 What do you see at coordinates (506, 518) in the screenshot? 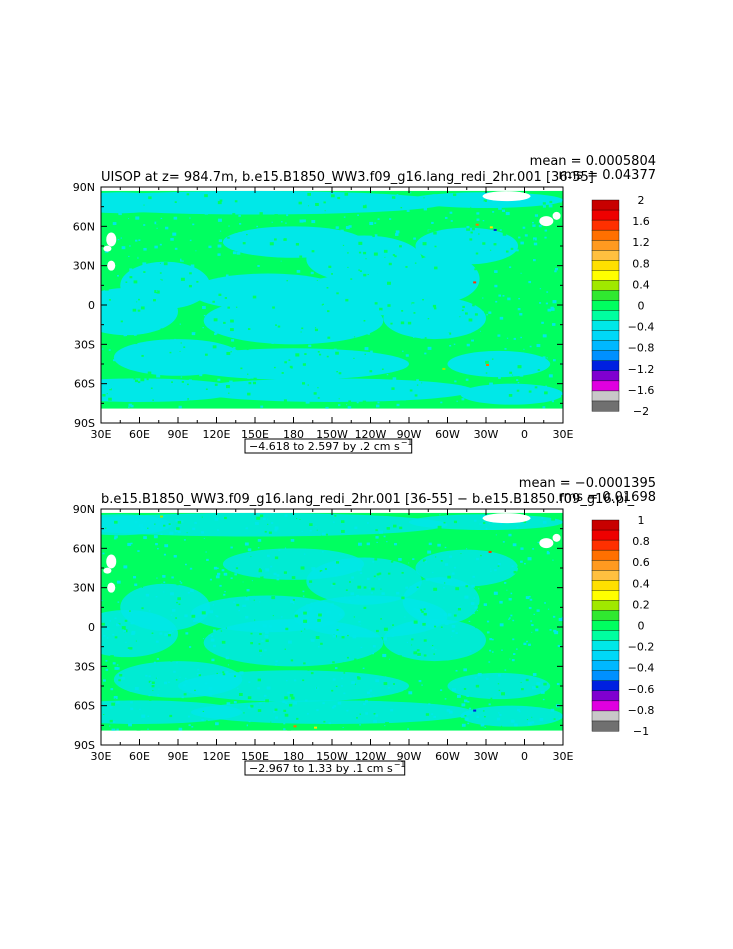
I see `greenland-mask` at bounding box center [506, 518].